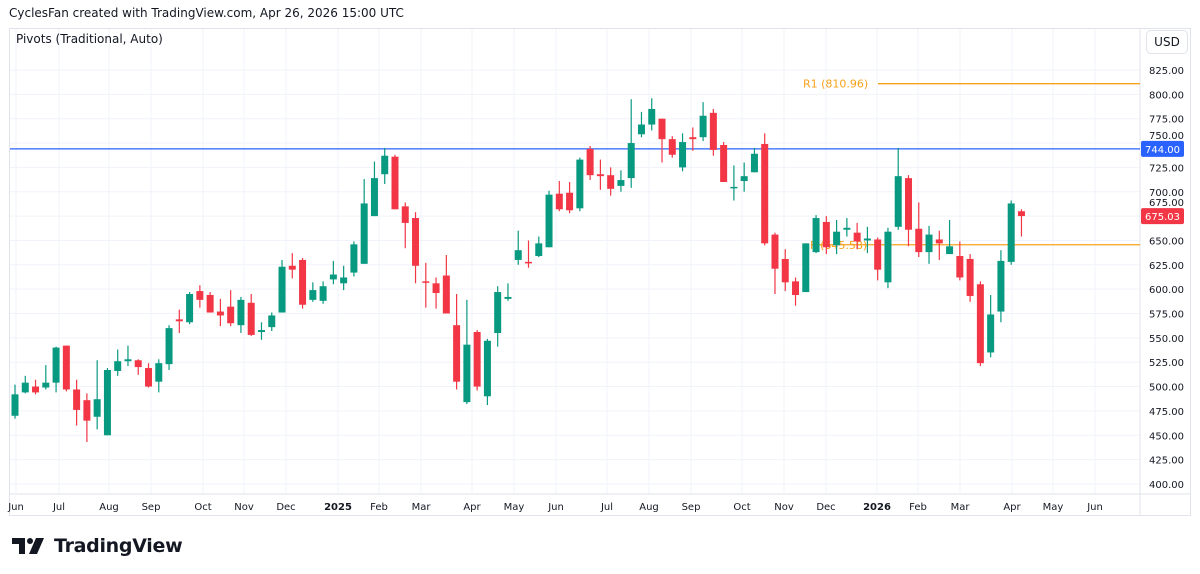  Describe the element at coordinates (1162, 217) in the screenshot. I see `last-price-label: 675.03` at that location.